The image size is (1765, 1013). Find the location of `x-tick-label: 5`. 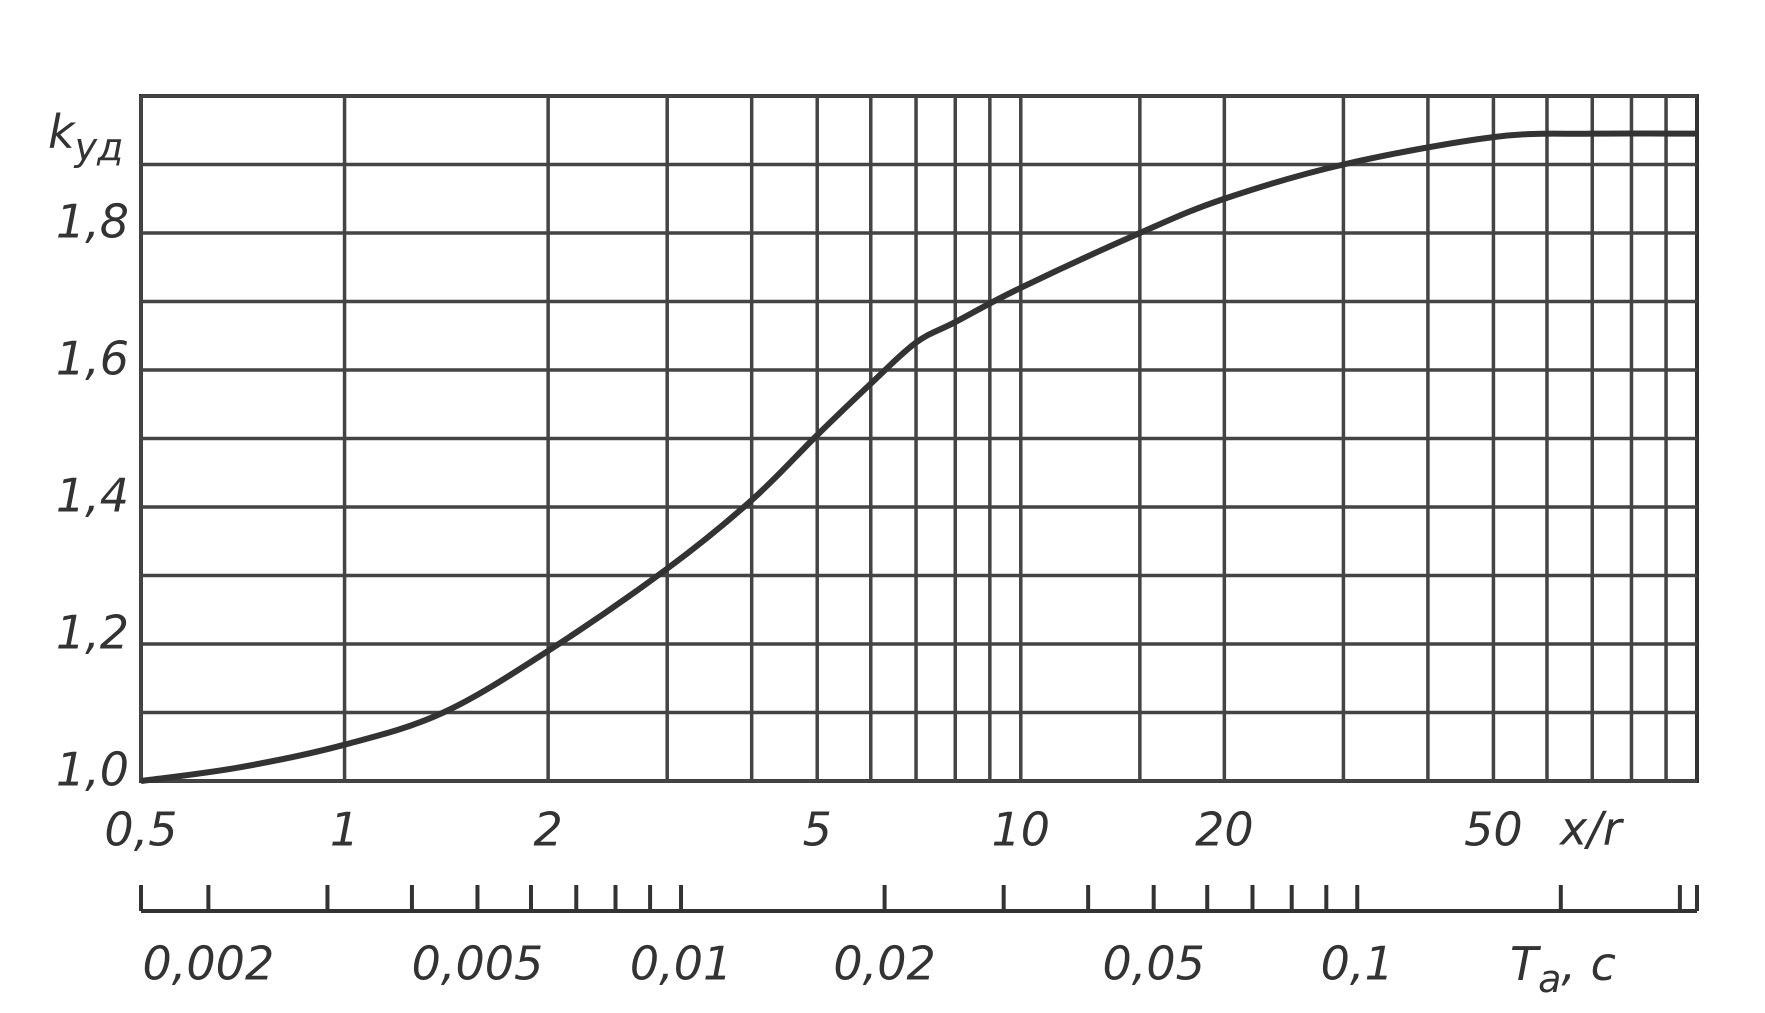

x-tick-label: 5 is located at coordinates (817, 830).